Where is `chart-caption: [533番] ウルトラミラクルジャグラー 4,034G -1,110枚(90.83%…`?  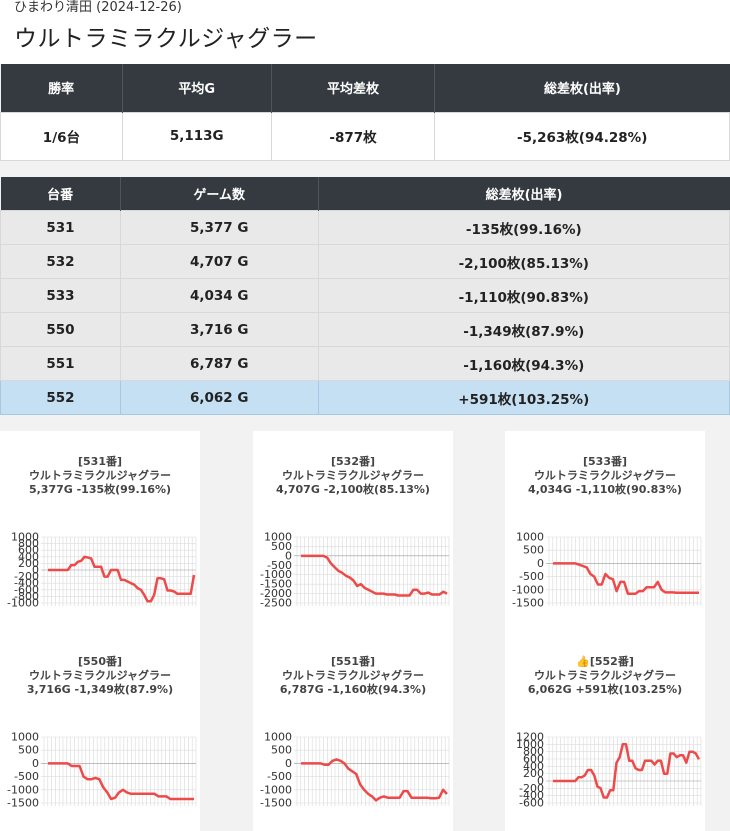 chart-caption: [533番] ウルトラミラクルジャグラー 4,034G -1,110枚(90.83%… is located at coordinates (605, 464).